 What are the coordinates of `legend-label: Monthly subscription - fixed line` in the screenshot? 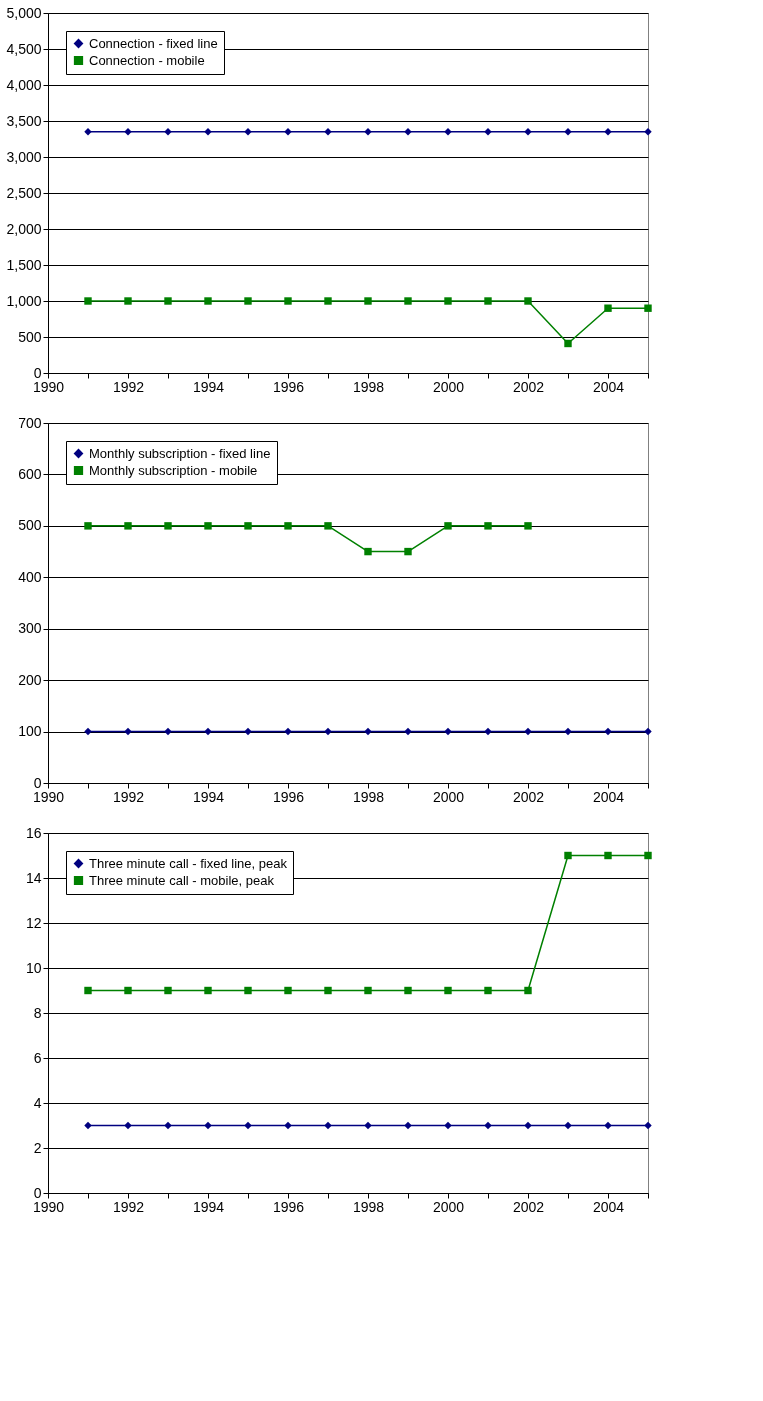 It's located at (180, 453).